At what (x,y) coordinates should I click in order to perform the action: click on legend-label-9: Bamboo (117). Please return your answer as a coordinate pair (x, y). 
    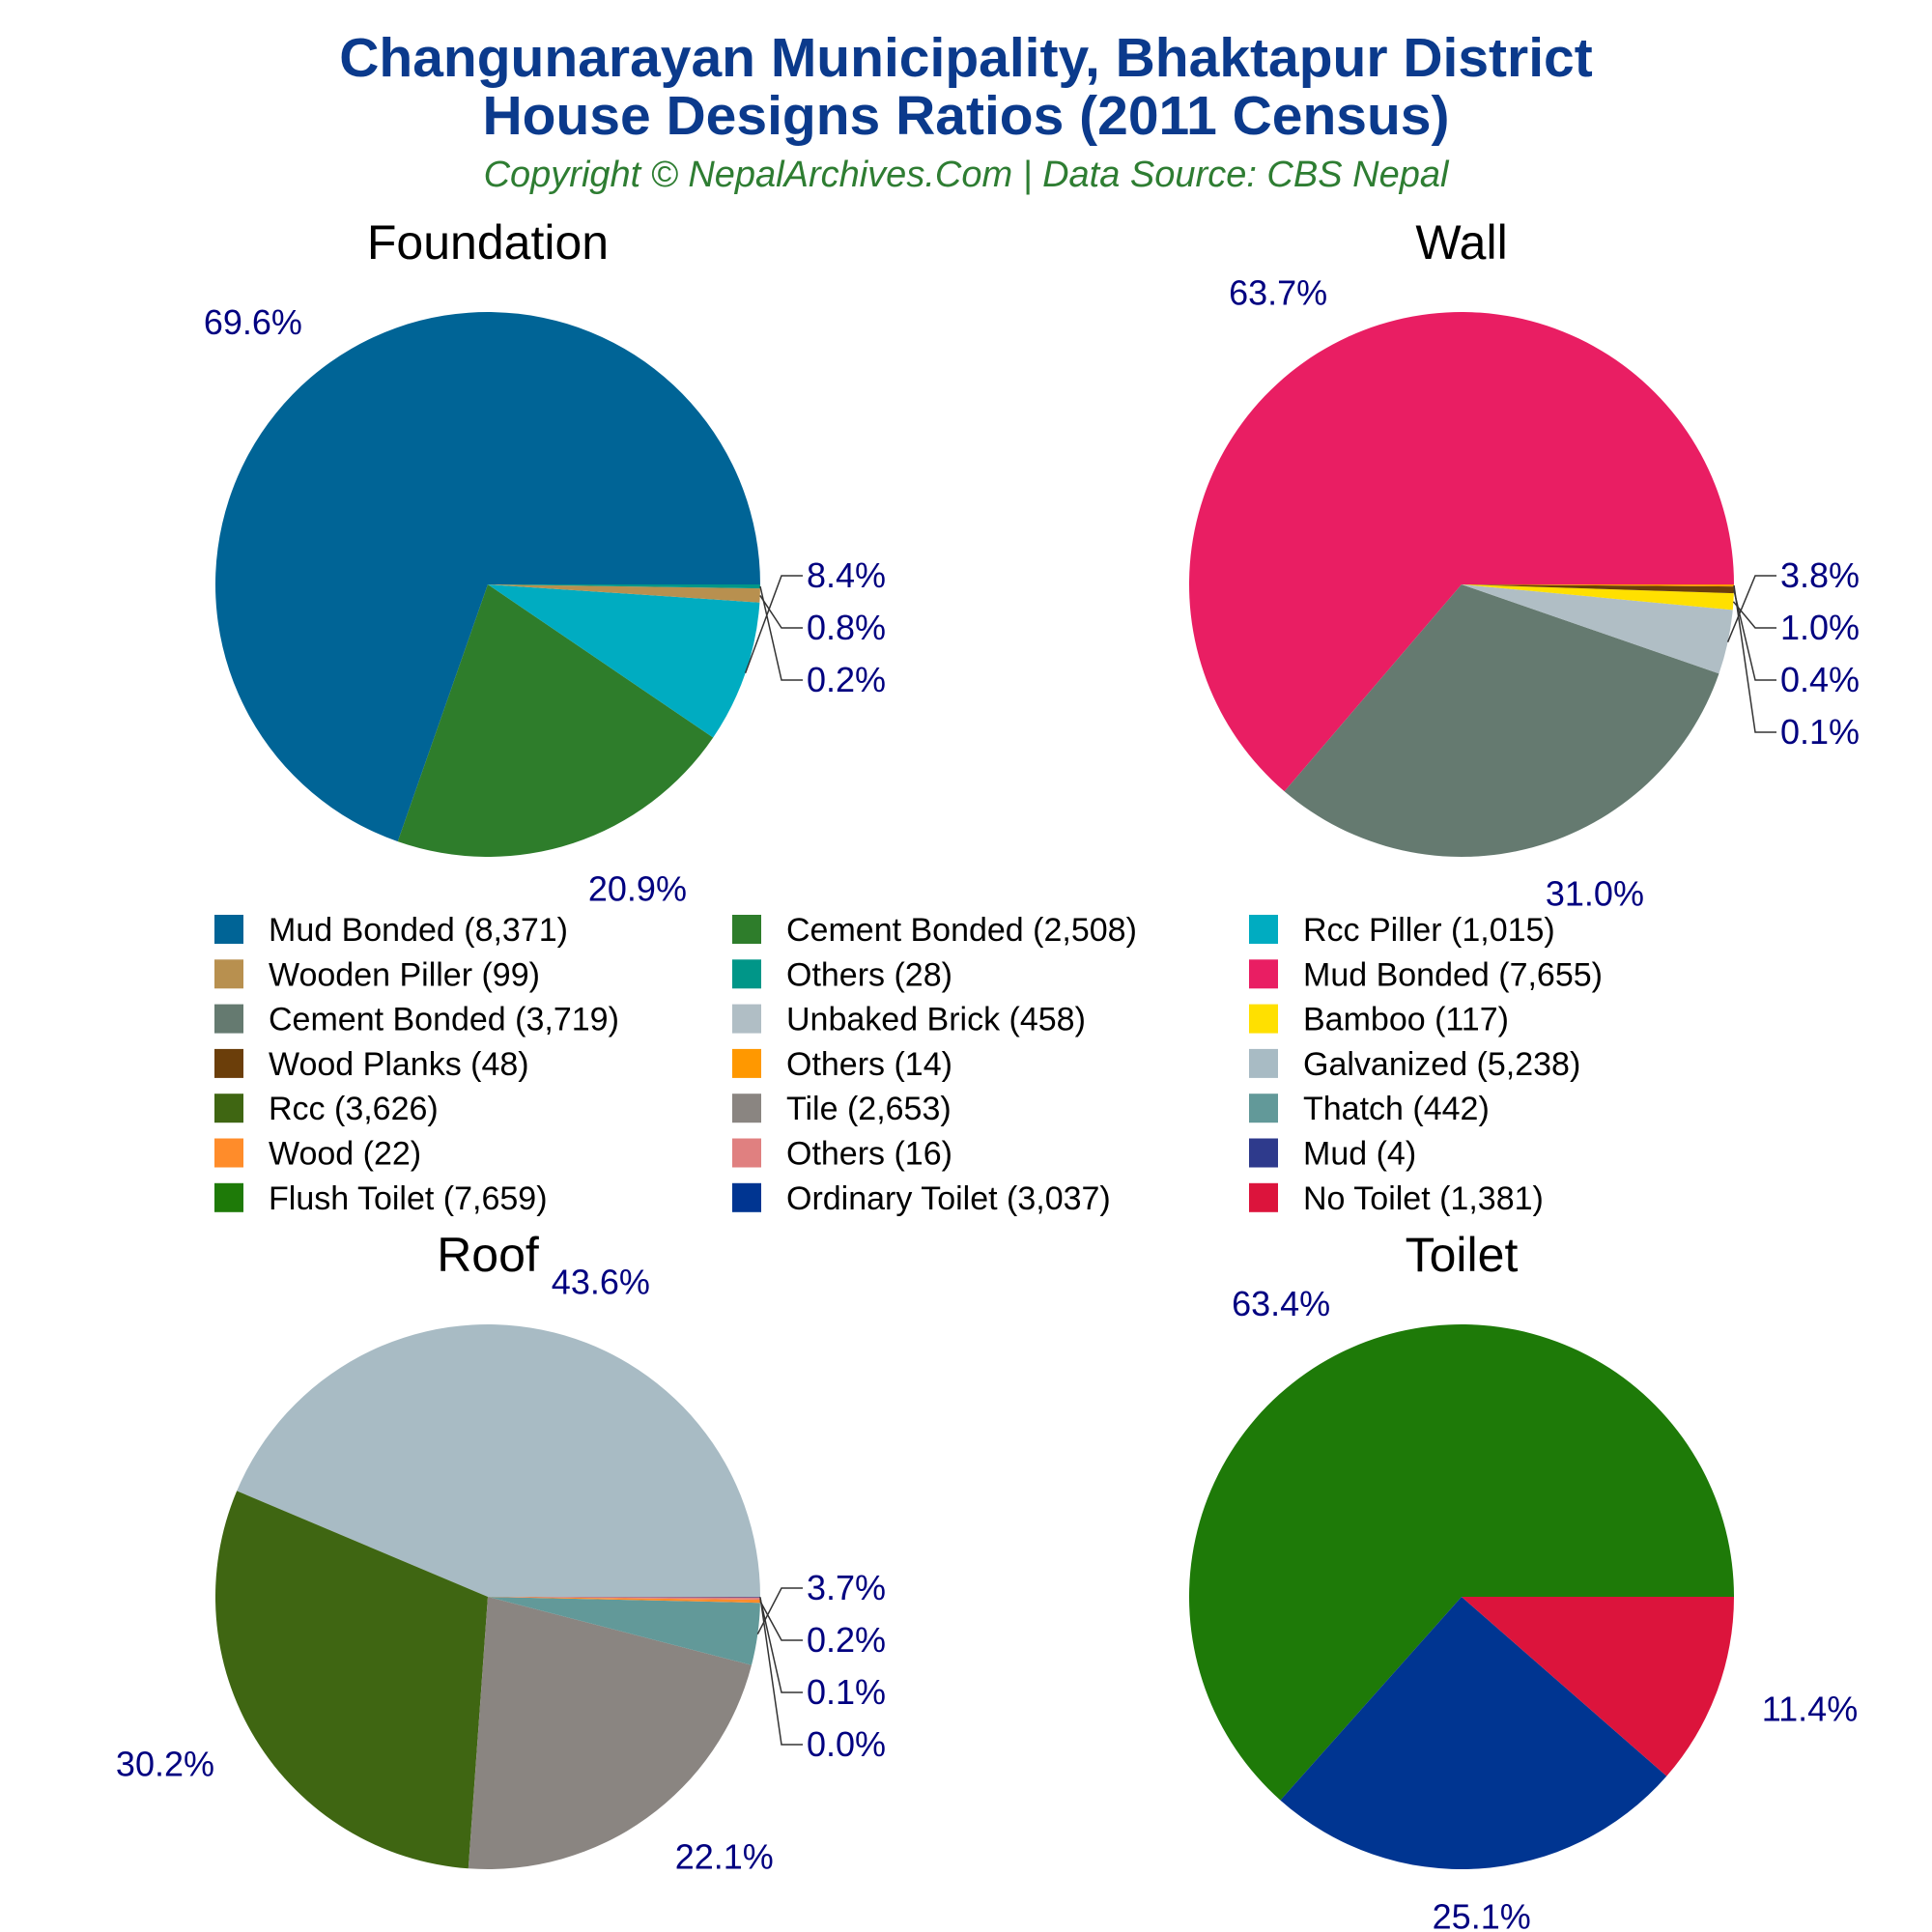
    Looking at the image, I should click on (1406, 1020).